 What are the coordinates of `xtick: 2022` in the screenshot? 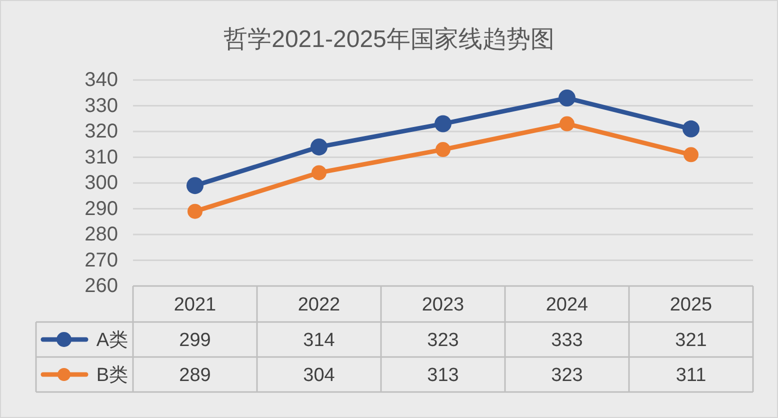 It's located at (319, 305).